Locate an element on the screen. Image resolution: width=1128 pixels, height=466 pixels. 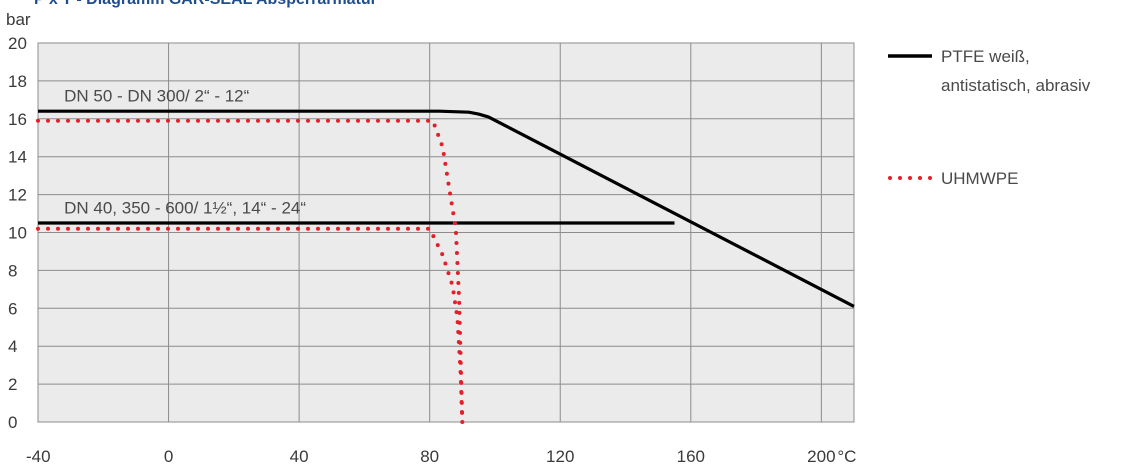
legend-label: antistatisch, abrasiv is located at coordinates (1016, 85).